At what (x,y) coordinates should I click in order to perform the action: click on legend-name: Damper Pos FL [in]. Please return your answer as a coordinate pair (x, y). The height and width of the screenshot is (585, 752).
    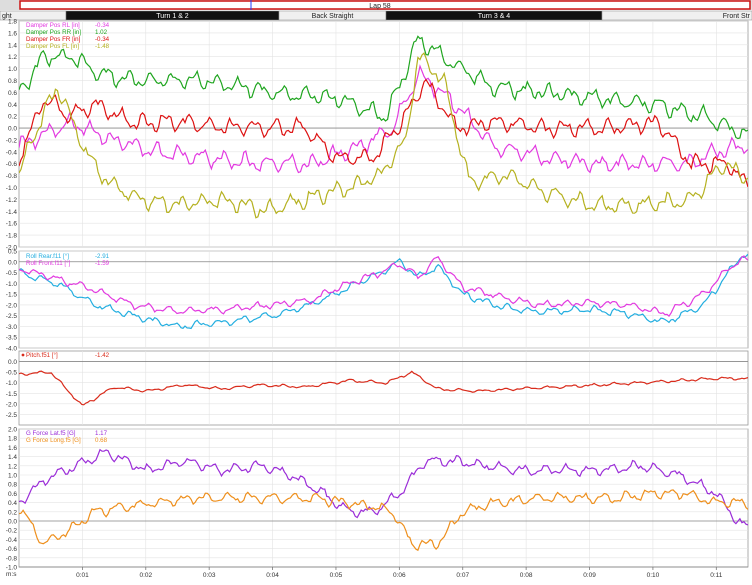
    Looking at the image, I should click on (52, 46).